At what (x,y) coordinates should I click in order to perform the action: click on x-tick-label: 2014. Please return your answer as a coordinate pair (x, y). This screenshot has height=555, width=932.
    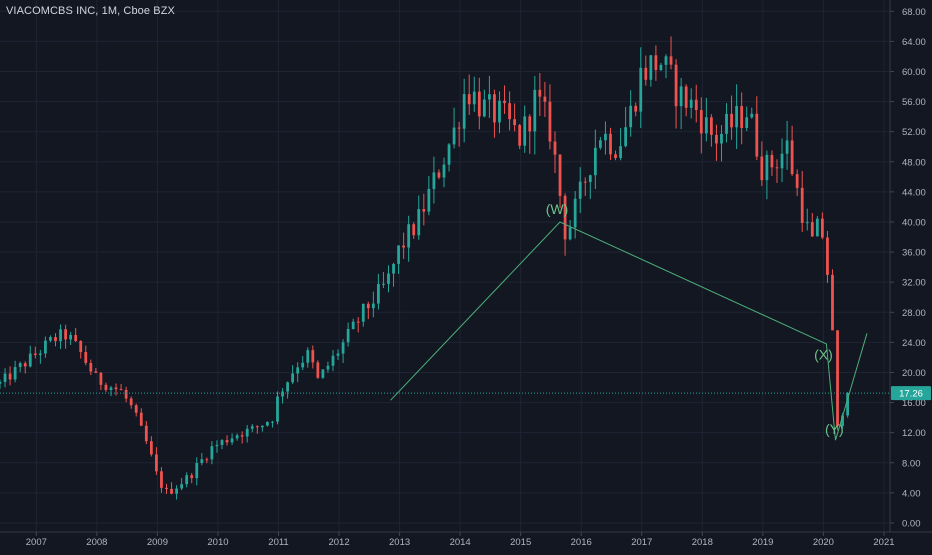
    Looking at the image, I should click on (460, 542).